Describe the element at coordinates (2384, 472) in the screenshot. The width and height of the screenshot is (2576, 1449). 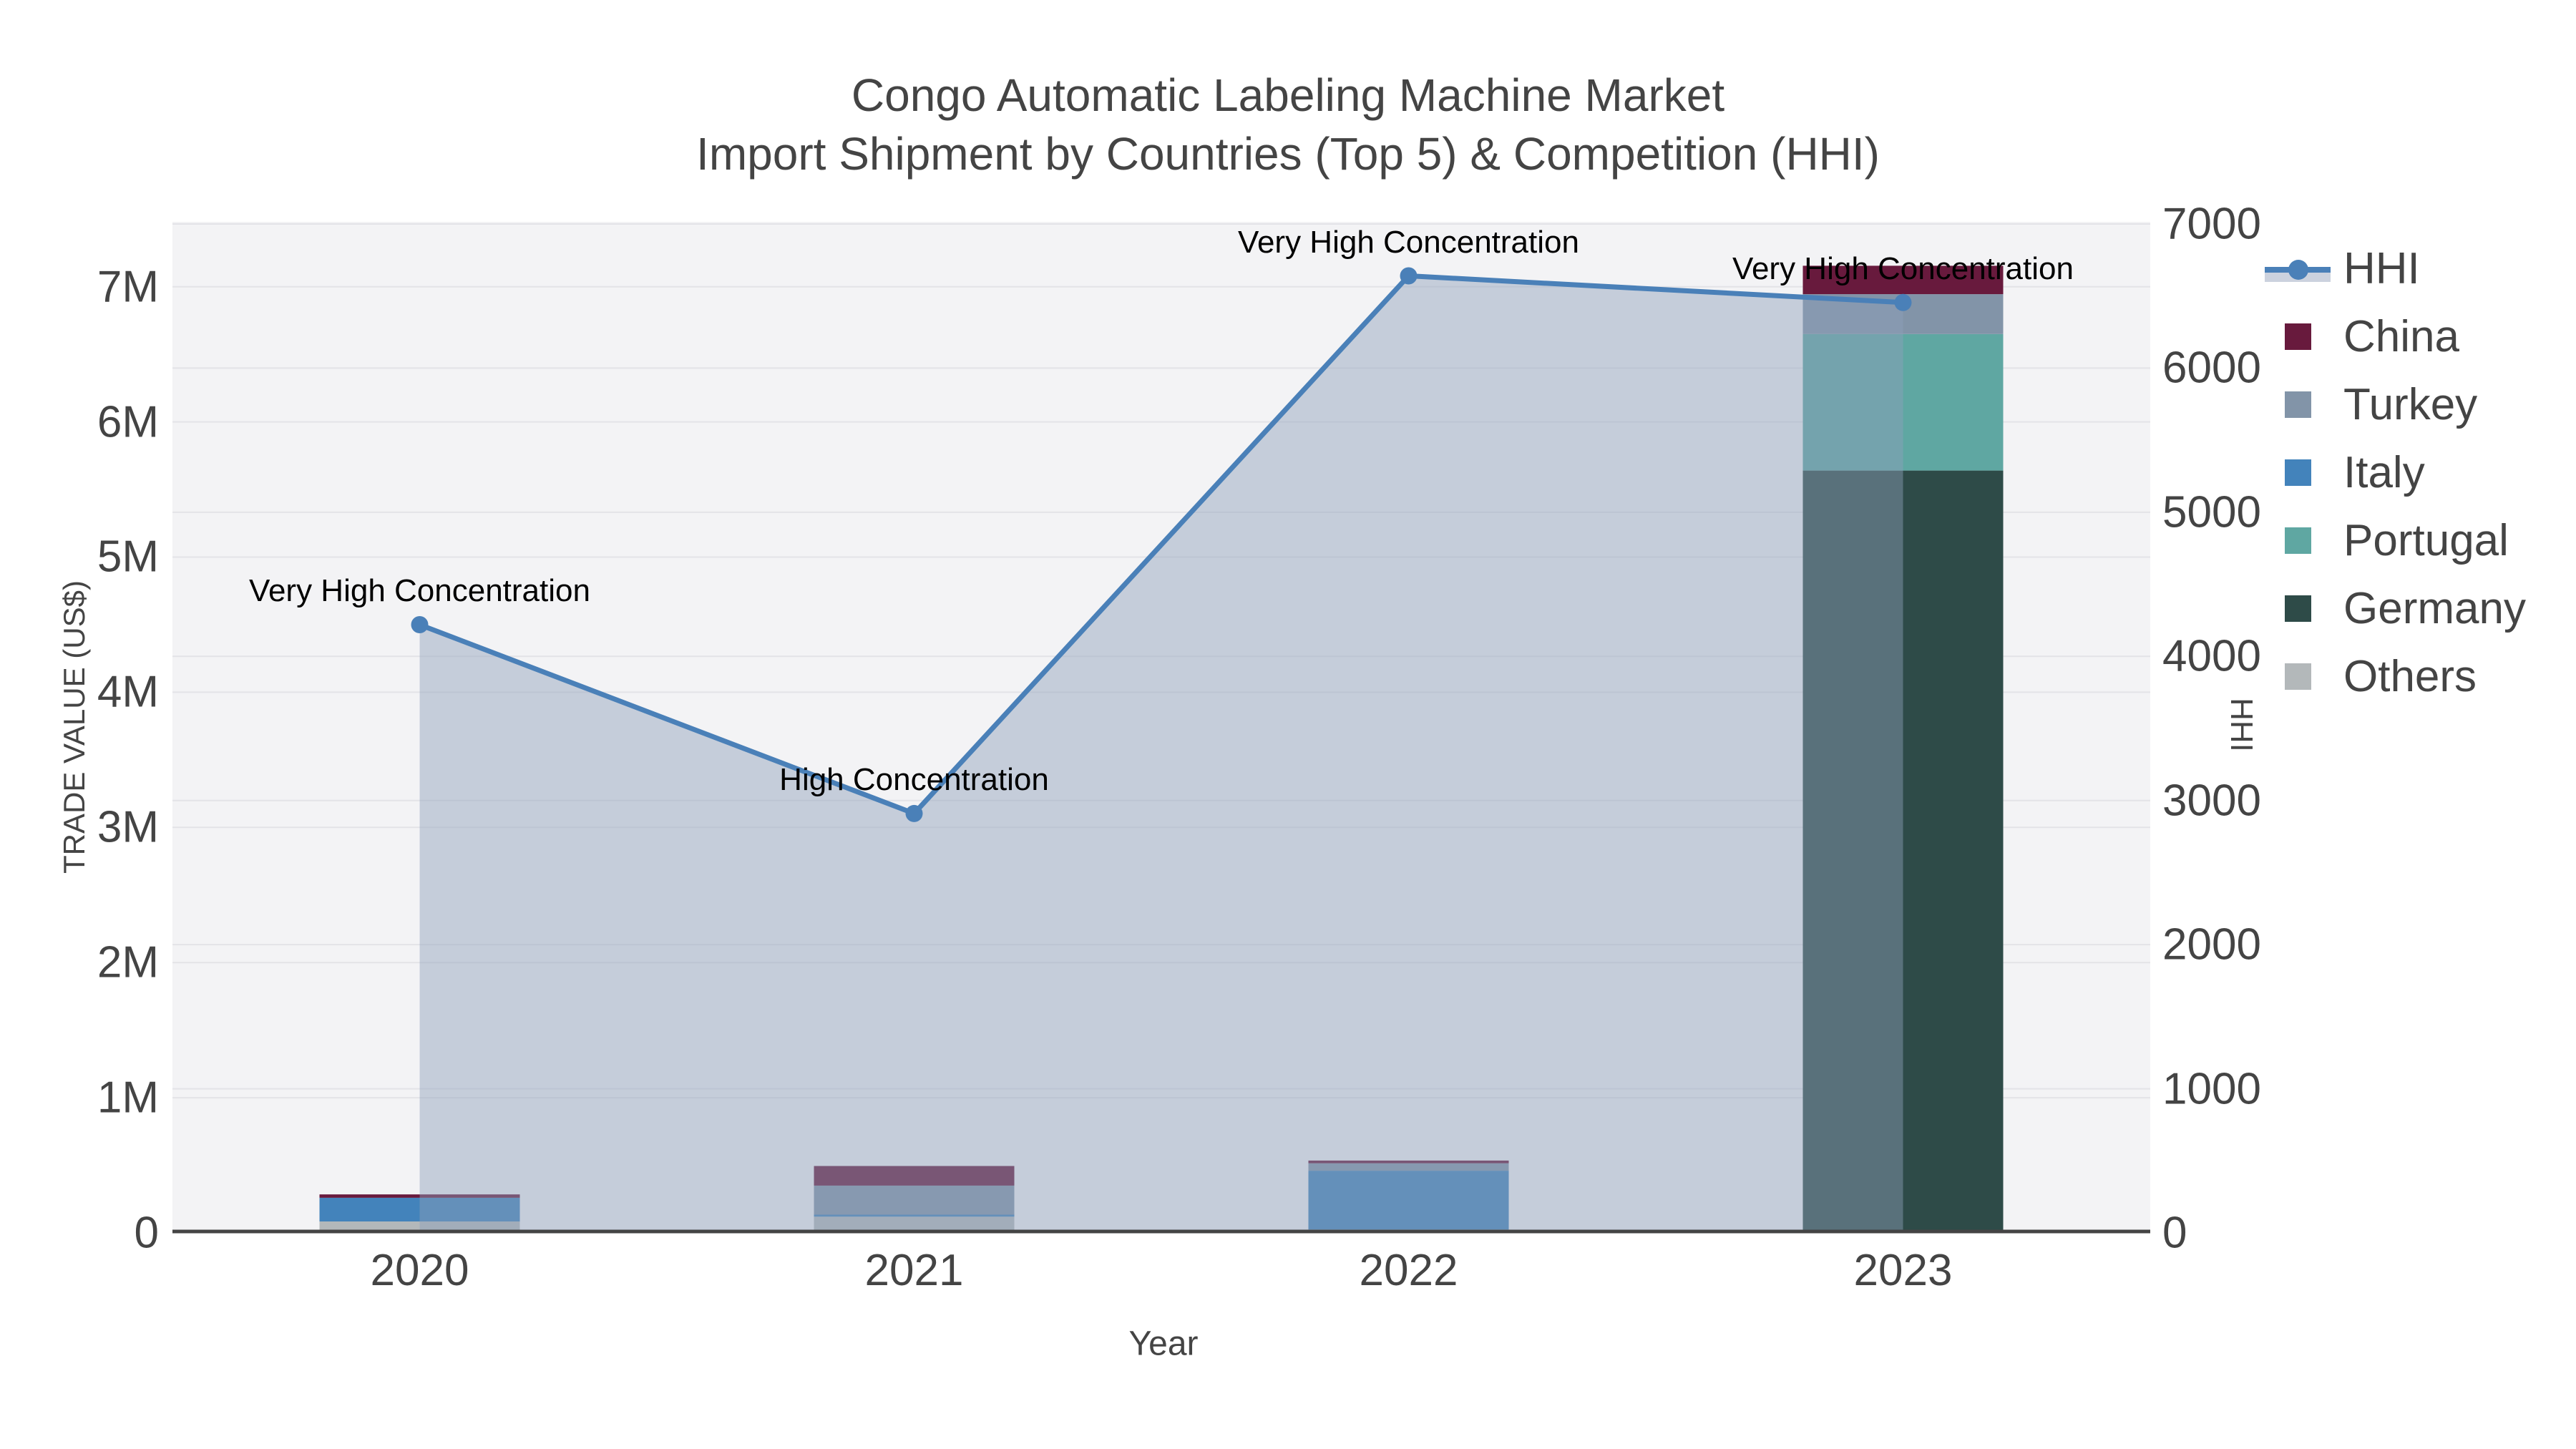
I see `legend-label: Italy` at that location.